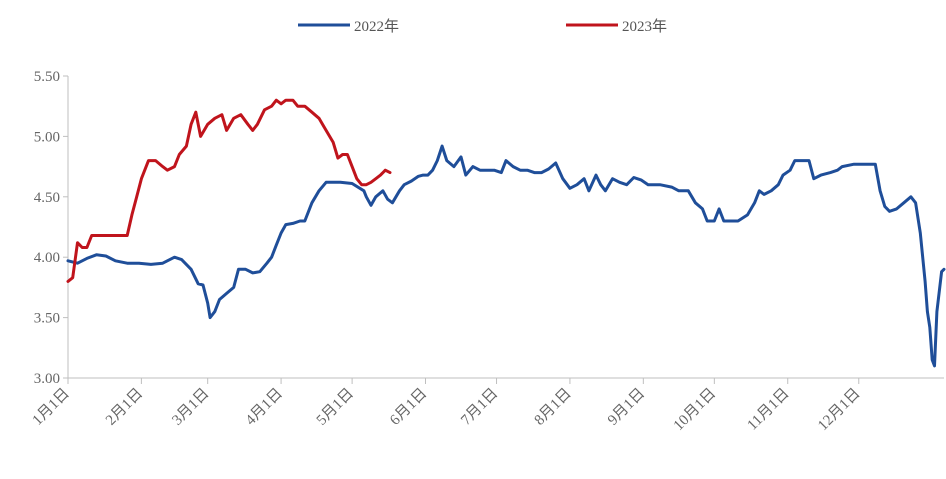  Describe the element at coordinates (51, 407) in the screenshot. I see `x-tick-label: 1月1日` at that location.